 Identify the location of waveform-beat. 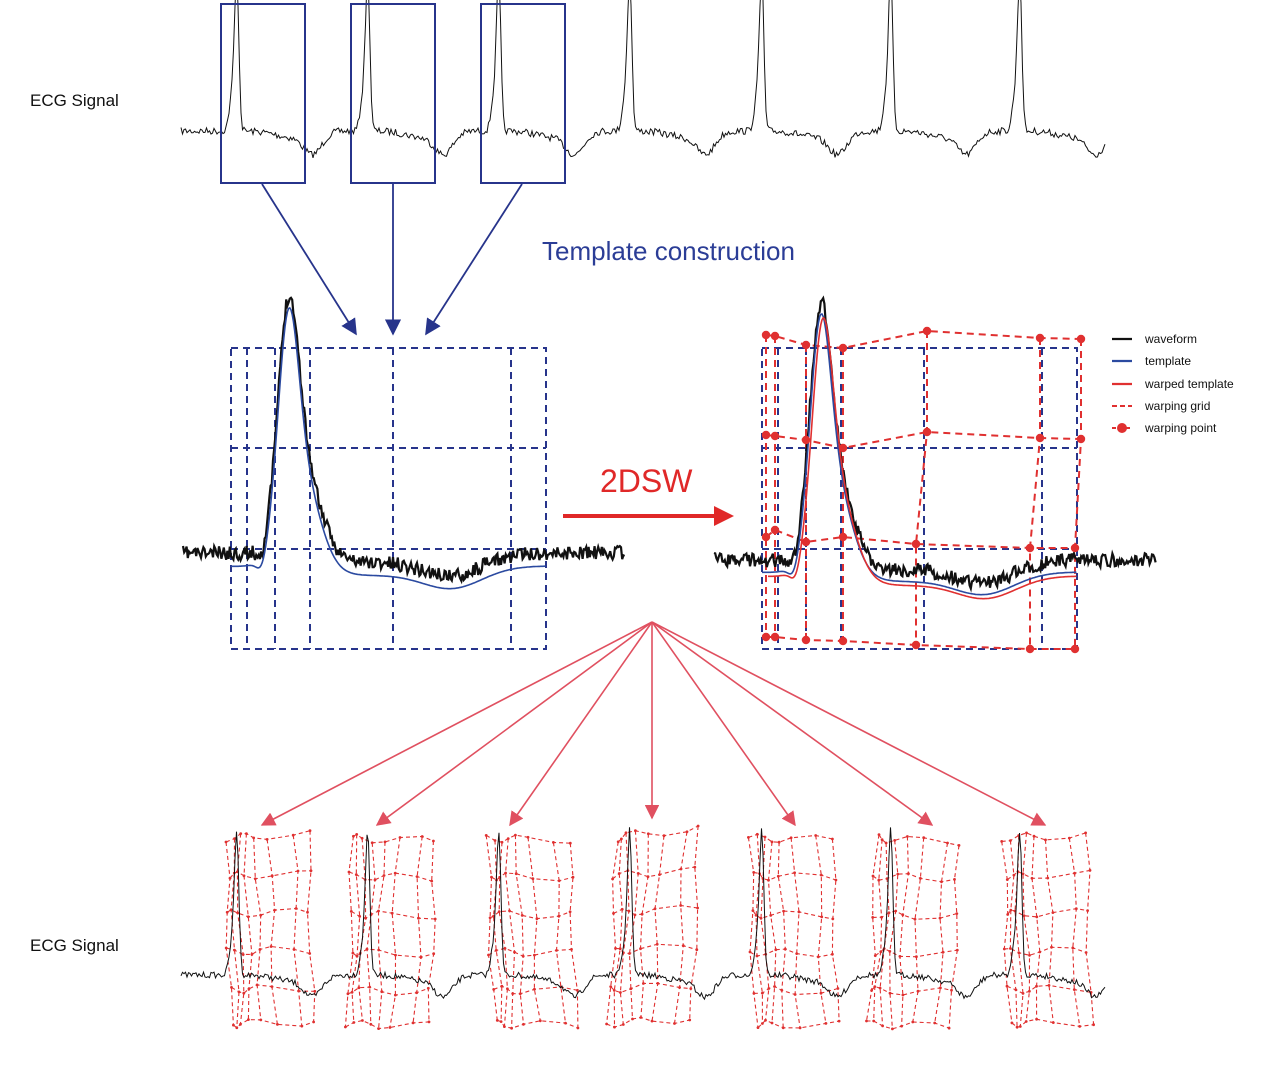
(403, 440).